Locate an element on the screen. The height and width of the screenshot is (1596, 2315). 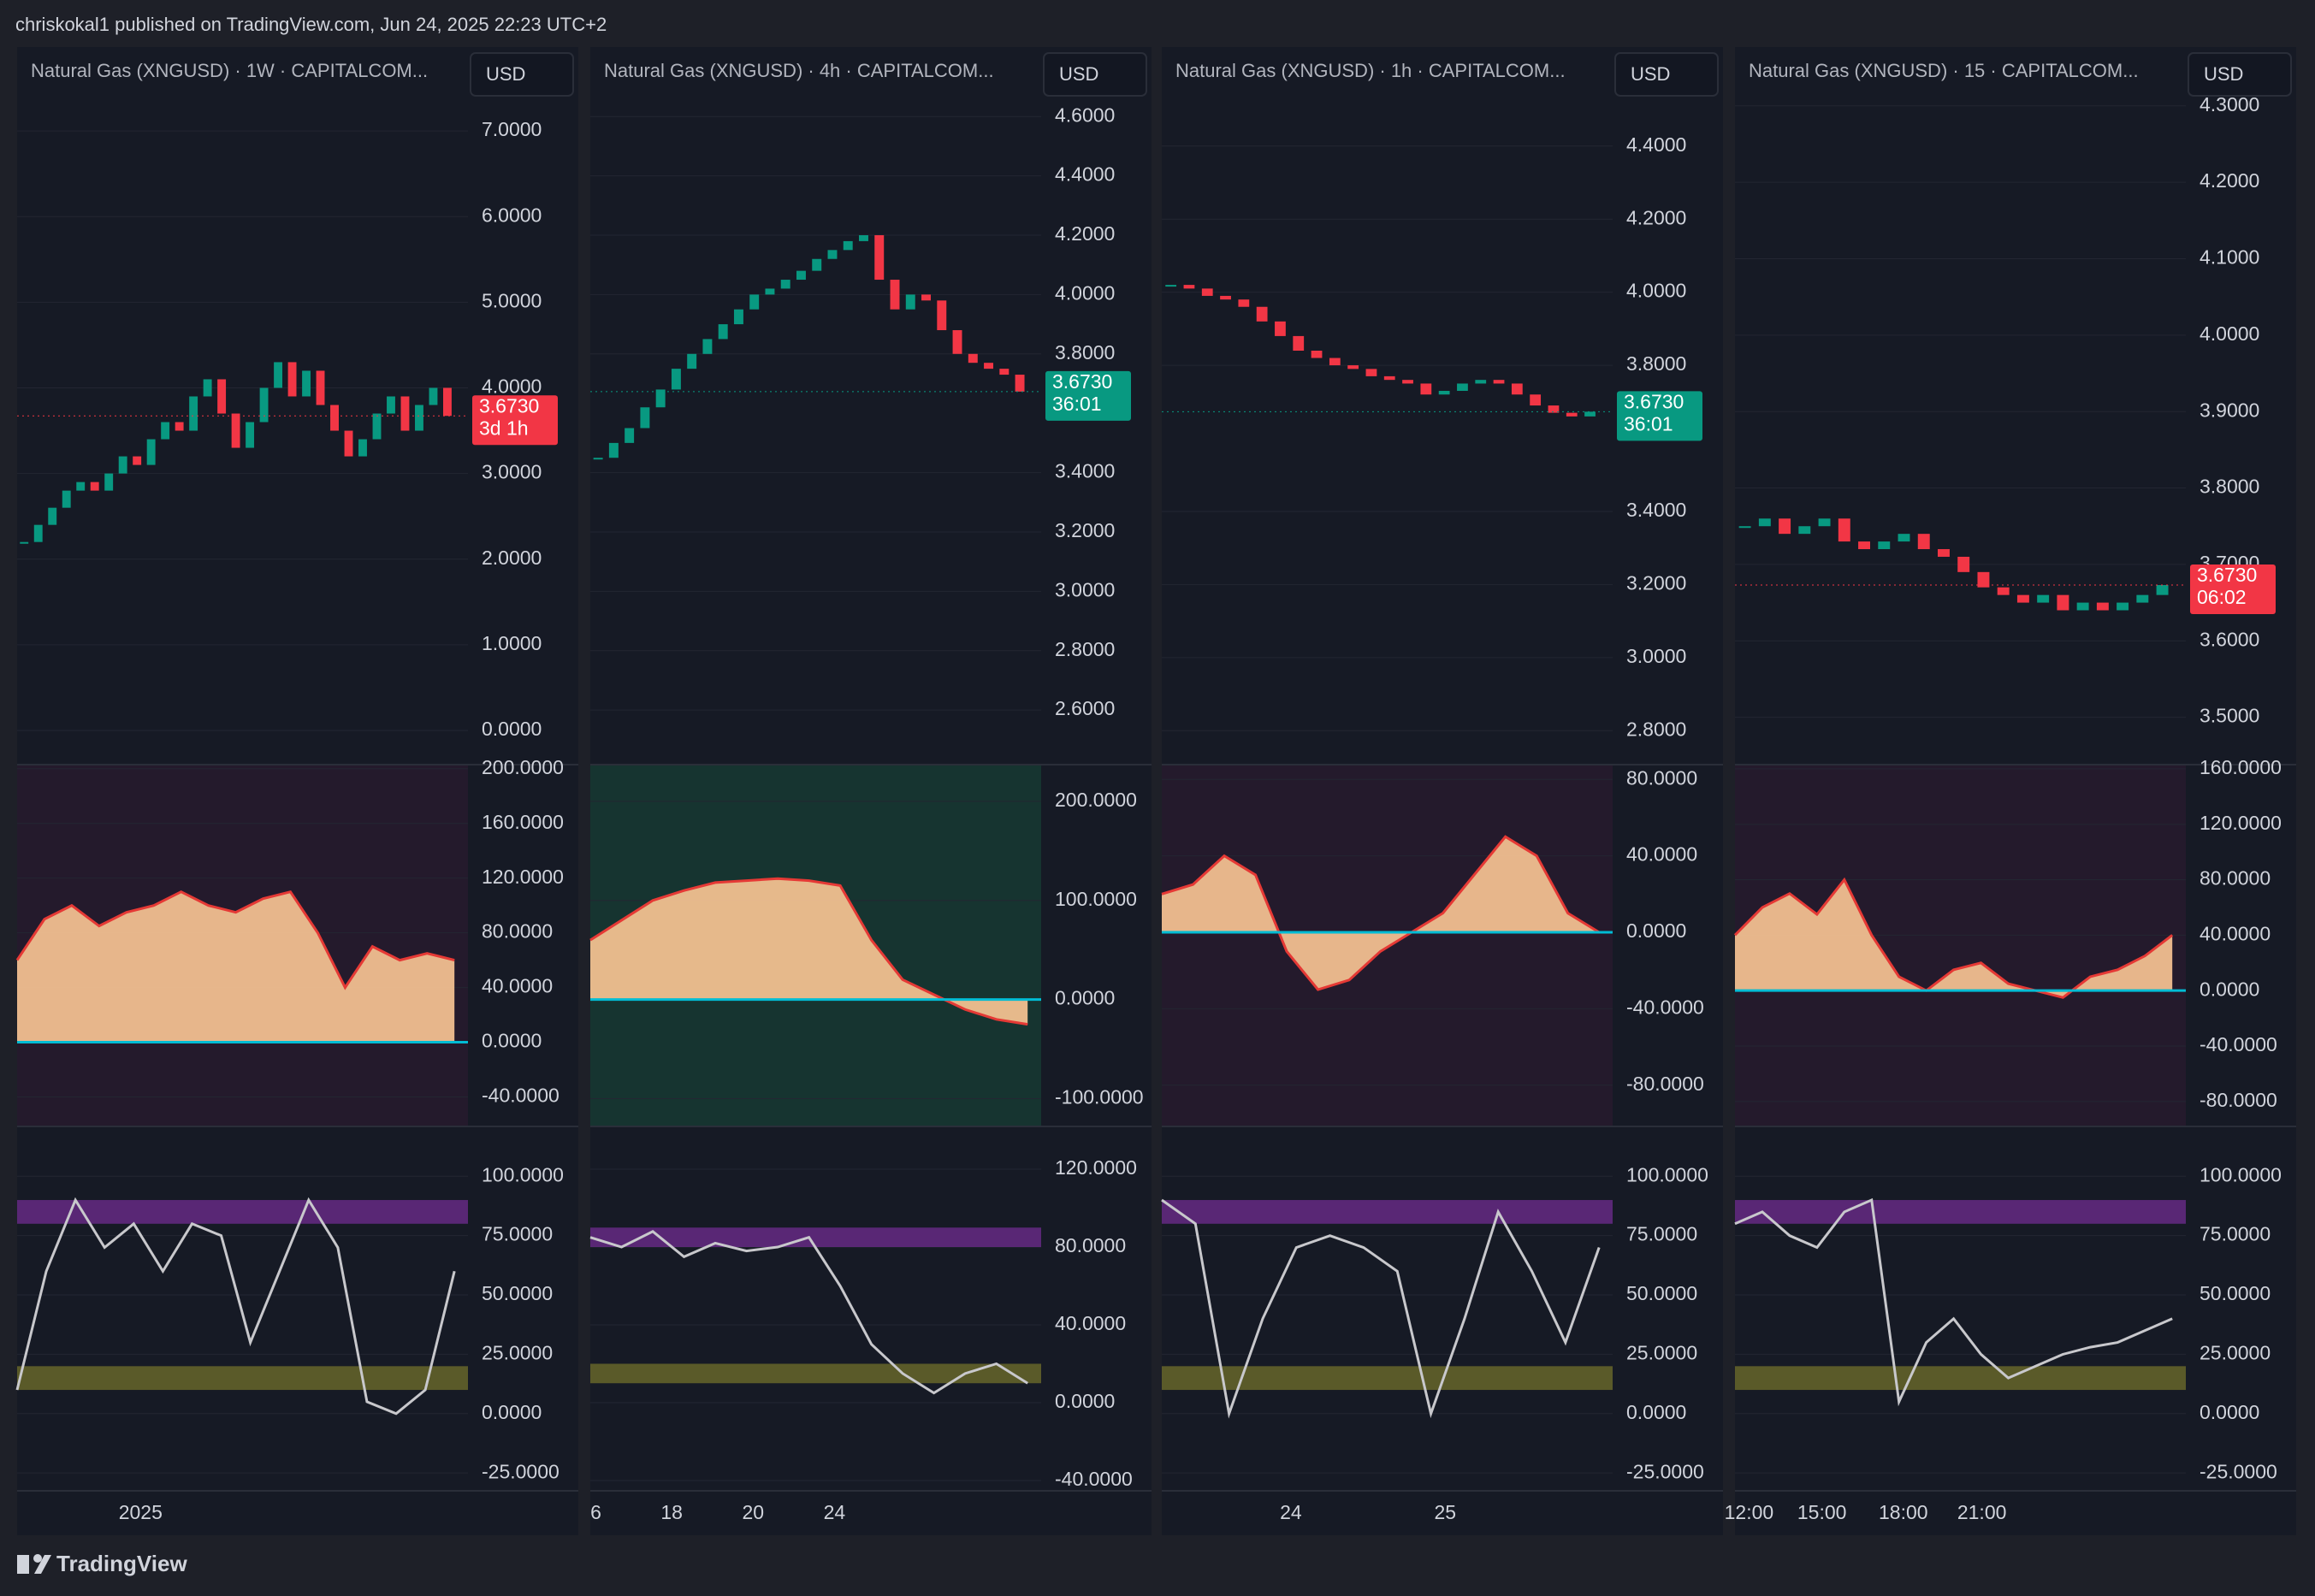
time-label: 21:00 is located at coordinates (1982, 1512).